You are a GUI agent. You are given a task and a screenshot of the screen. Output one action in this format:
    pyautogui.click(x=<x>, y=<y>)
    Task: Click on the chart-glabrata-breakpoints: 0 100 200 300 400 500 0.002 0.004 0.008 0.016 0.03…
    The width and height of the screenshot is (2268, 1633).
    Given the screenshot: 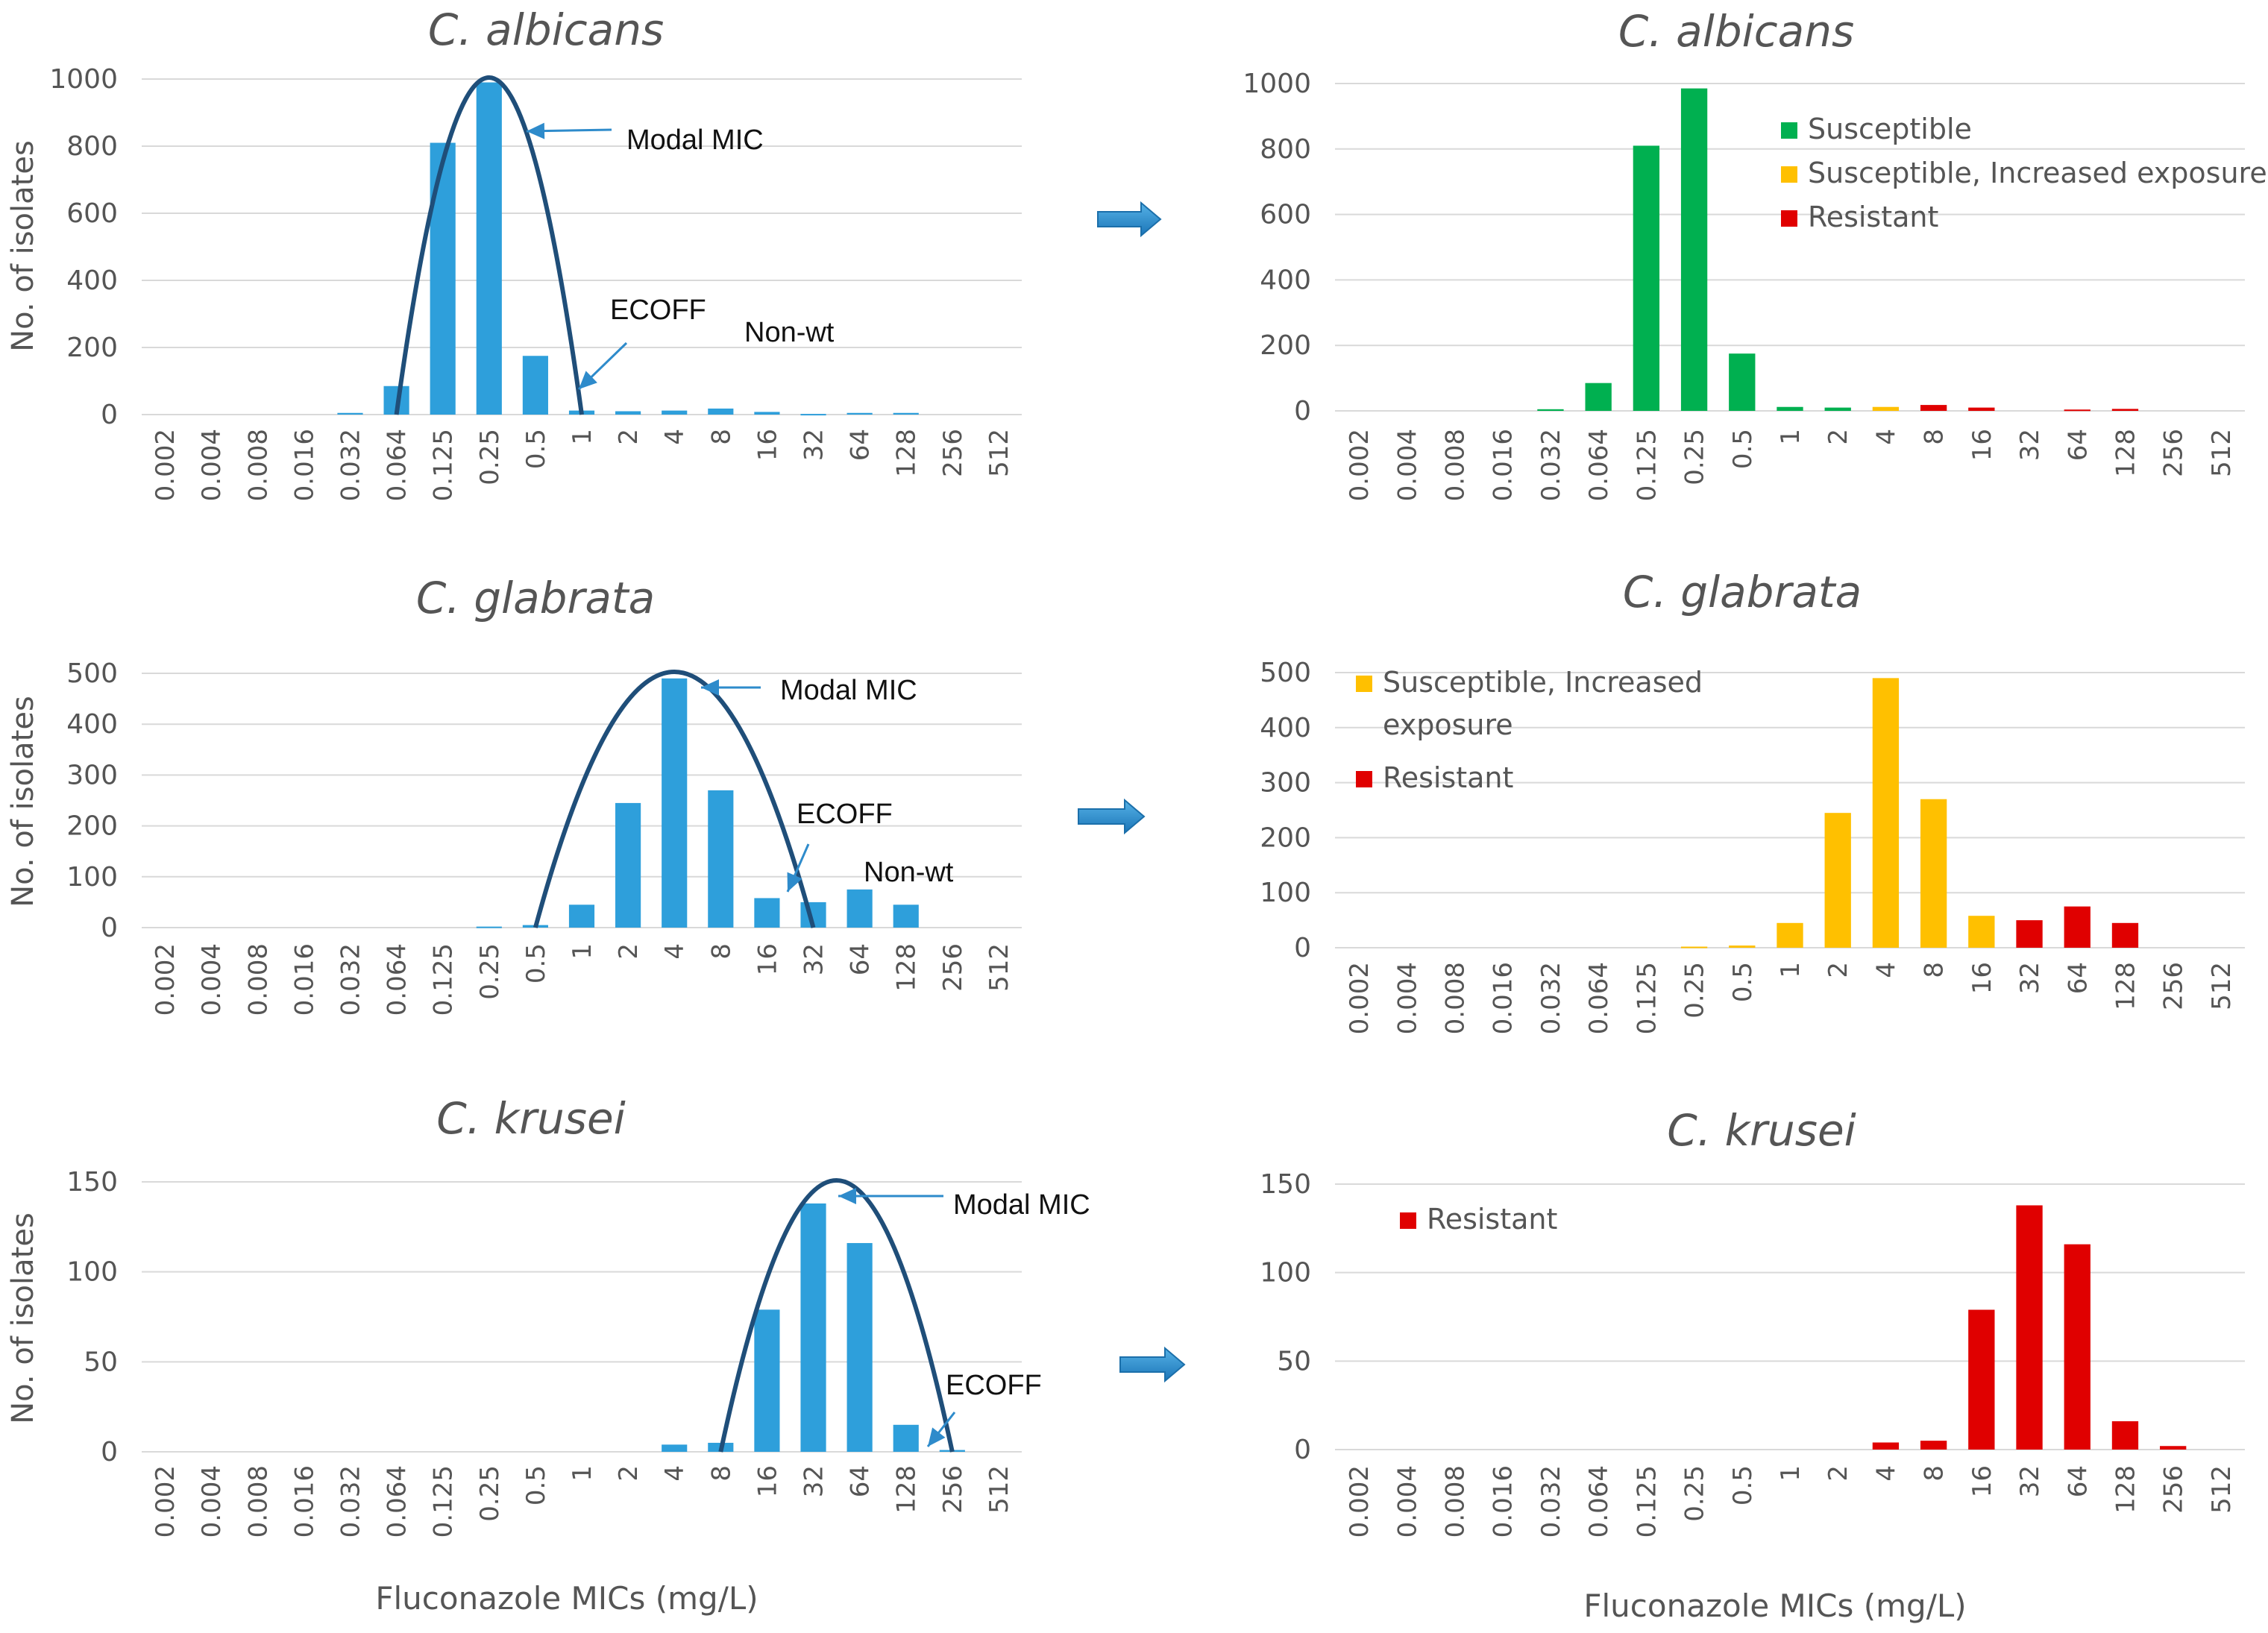 What is the action you would take?
    pyautogui.click(x=1752, y=800)
    